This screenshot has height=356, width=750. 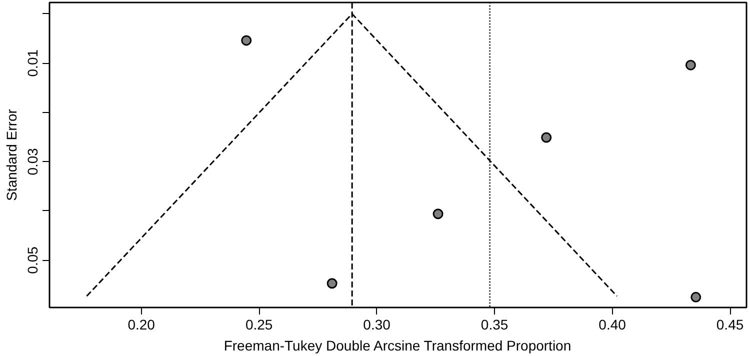 I want to click on y-tick-label: 0.01, so click(x=32, y=63).